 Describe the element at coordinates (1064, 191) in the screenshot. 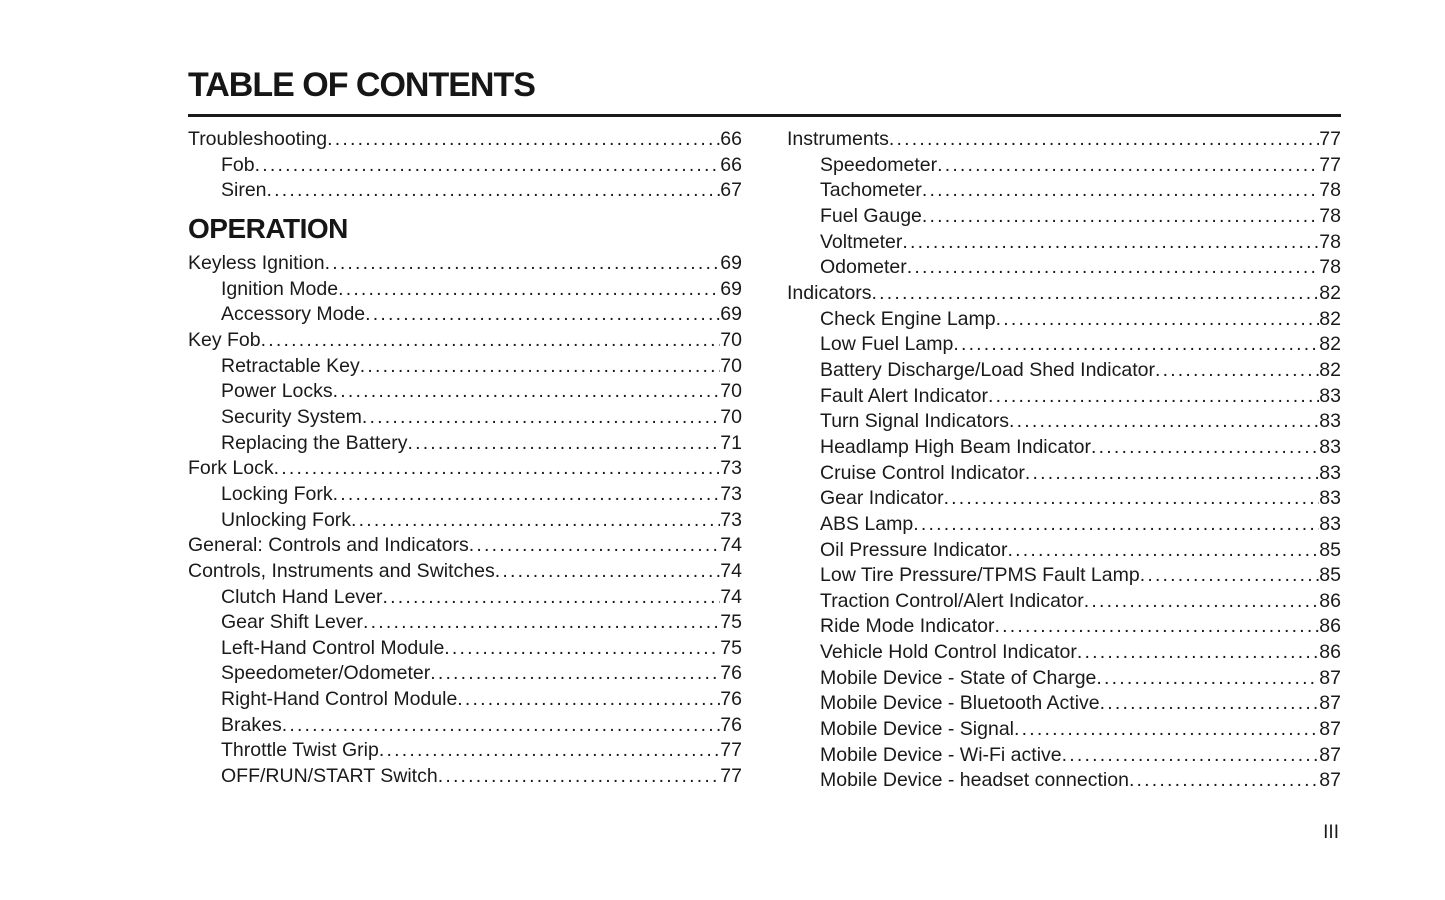

I see `toc-entry: Tachometer 78` at that location.